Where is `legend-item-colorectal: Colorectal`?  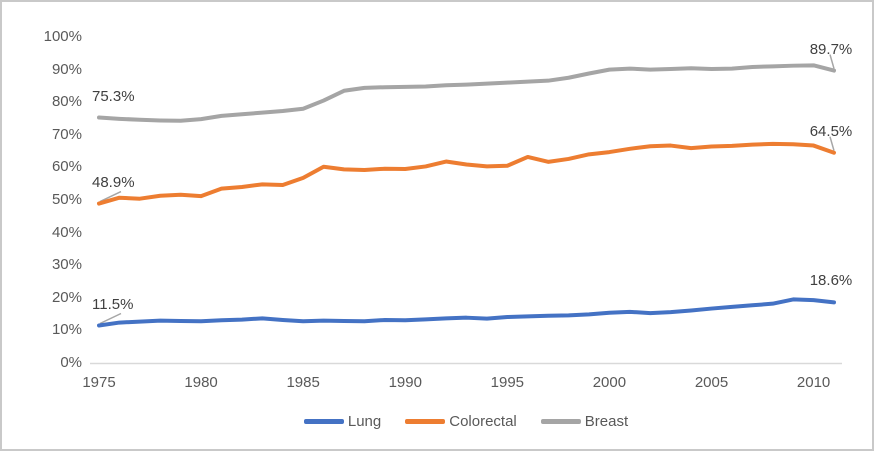 legend-item-colorectal: Colorectal is located at coordinates (461, 421).